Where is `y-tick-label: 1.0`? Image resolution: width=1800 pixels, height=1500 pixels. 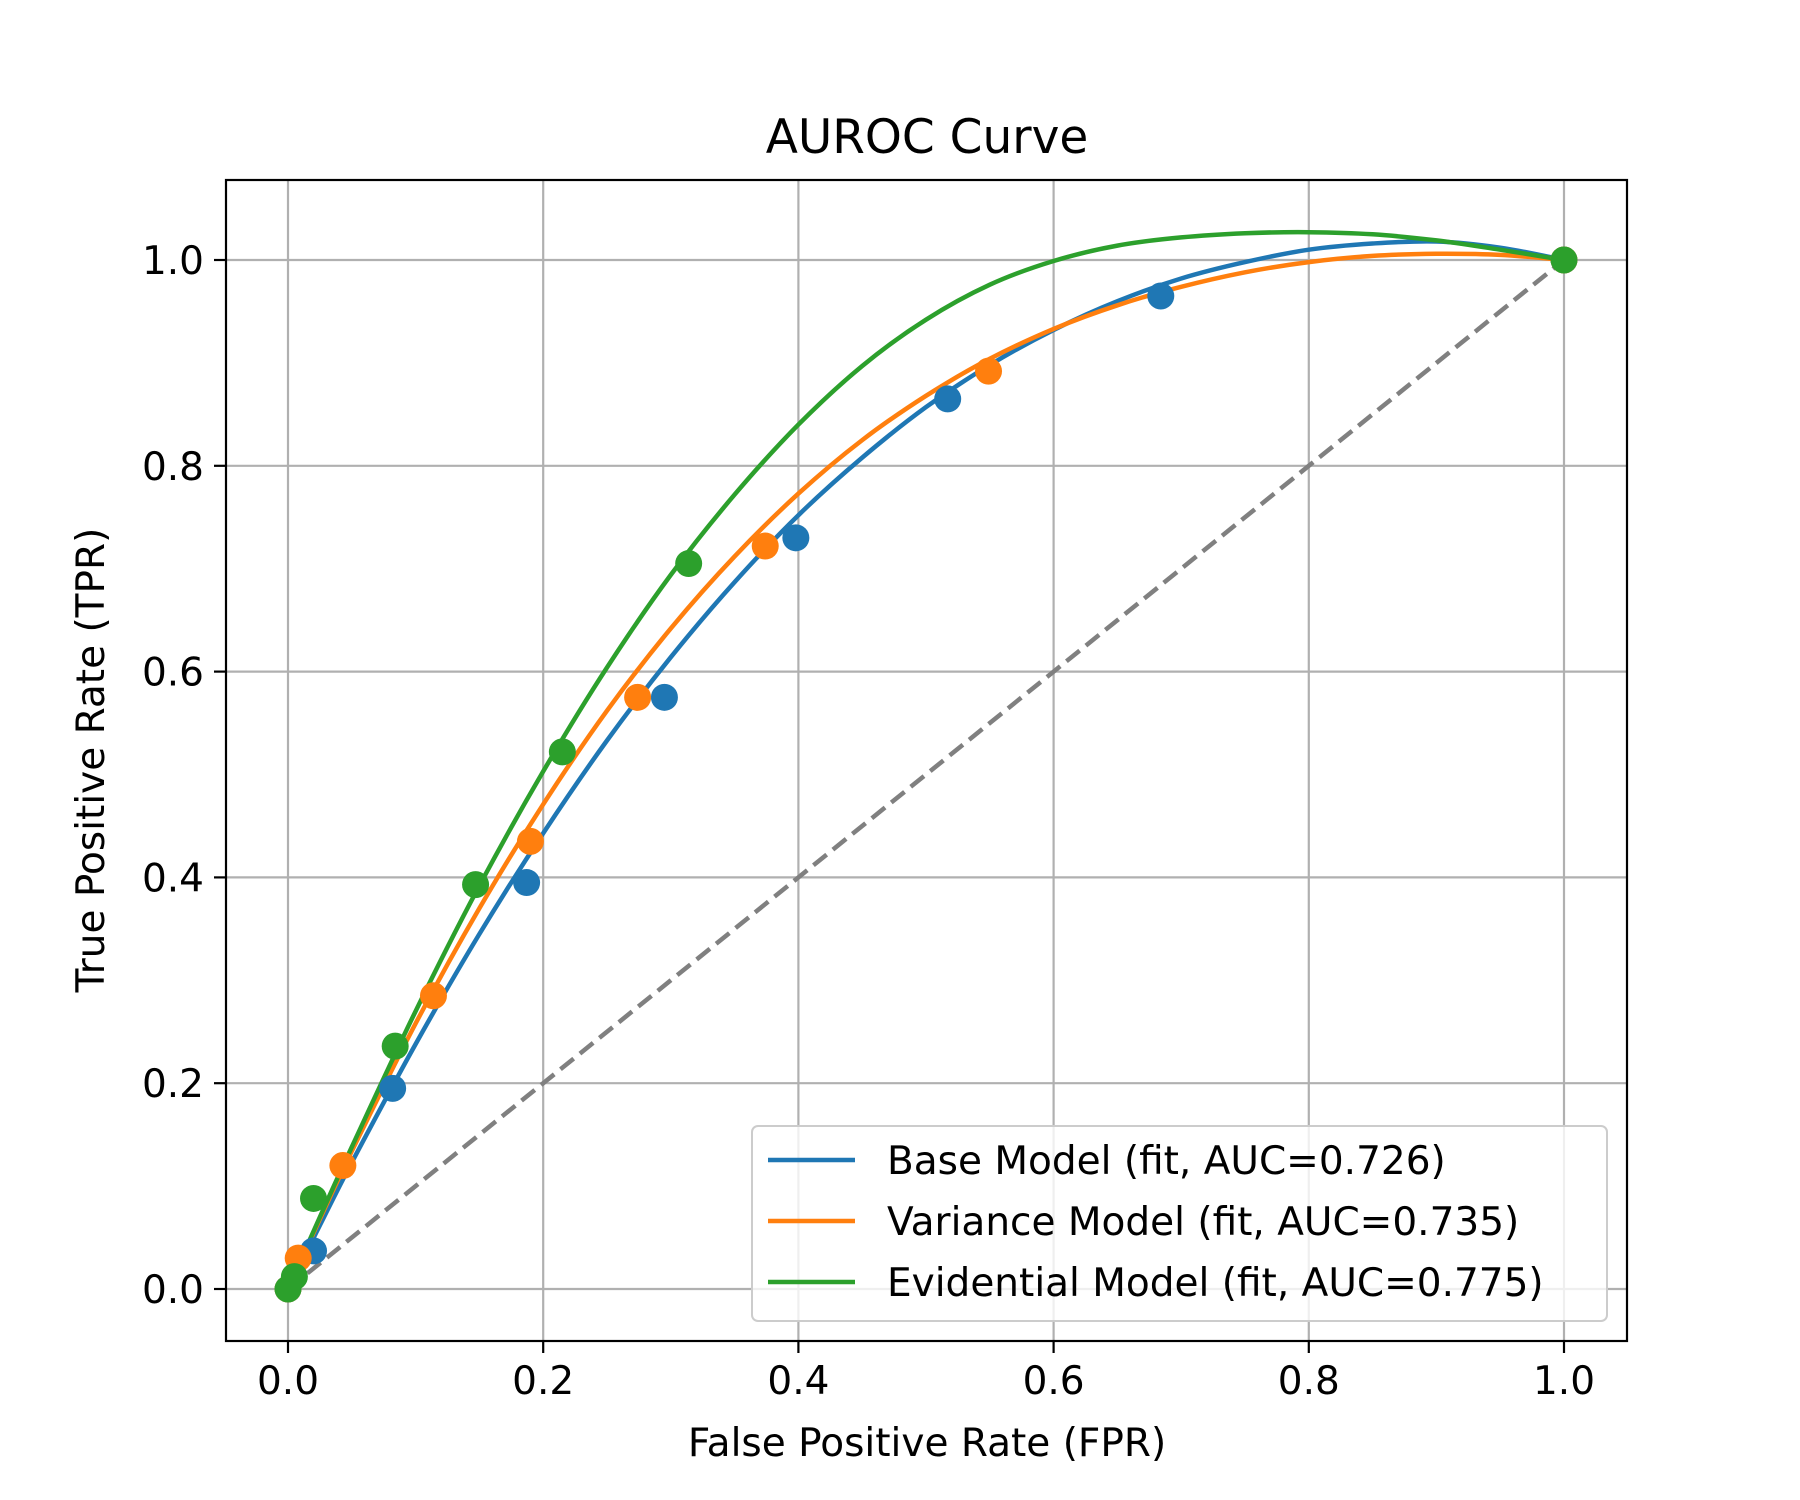 y-tick-label: 1.0 is located at coordinates (173, 261).